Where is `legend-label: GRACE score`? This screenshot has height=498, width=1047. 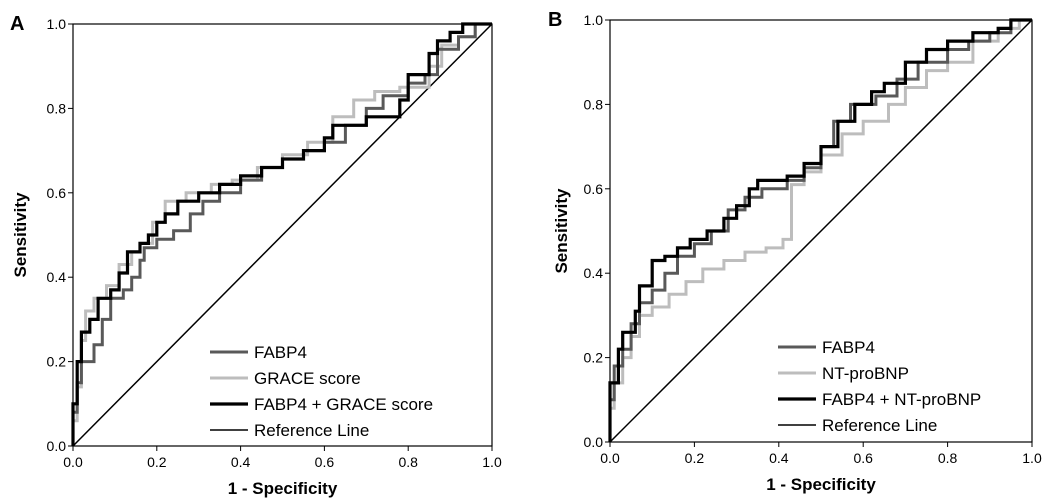
legend-label: GRACE score is located at coordinates (307, 378).